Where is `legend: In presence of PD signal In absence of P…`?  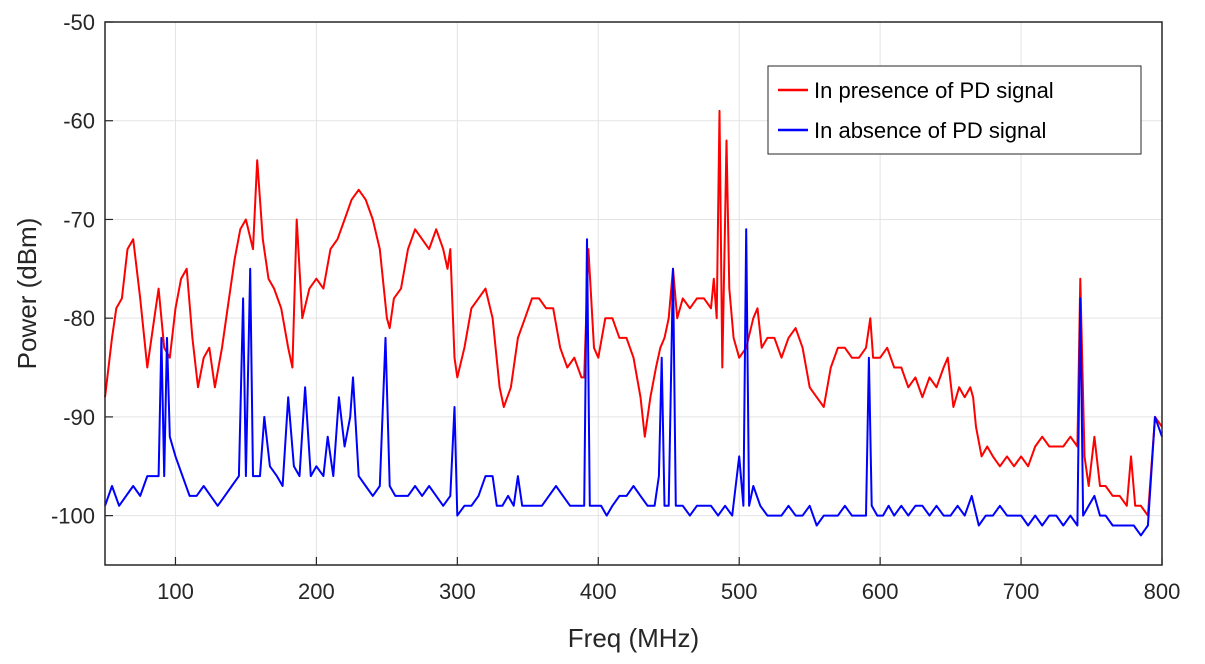
legend: In presence of PD signal In absence of P… is located at coordinates (954, 110).